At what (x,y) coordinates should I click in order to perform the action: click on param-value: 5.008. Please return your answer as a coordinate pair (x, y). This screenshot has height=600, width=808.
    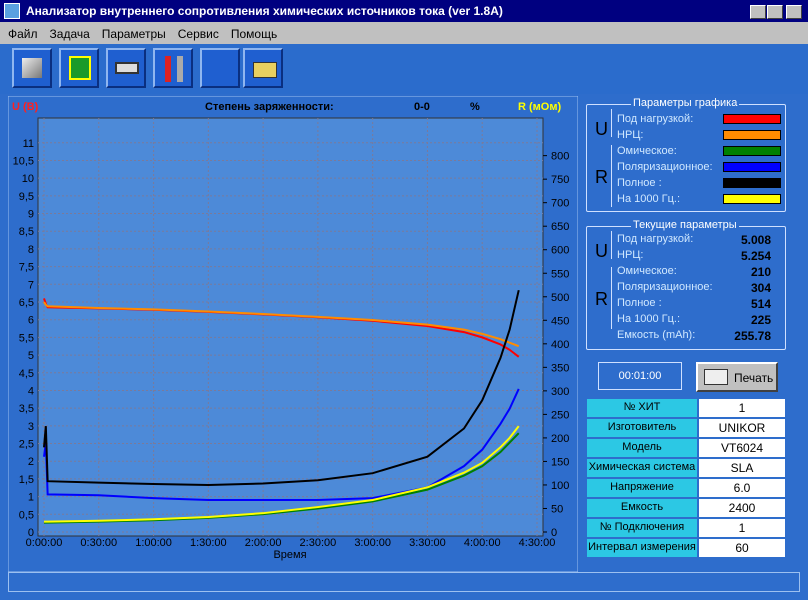
    Looking at the image, I should click on (755, 240).